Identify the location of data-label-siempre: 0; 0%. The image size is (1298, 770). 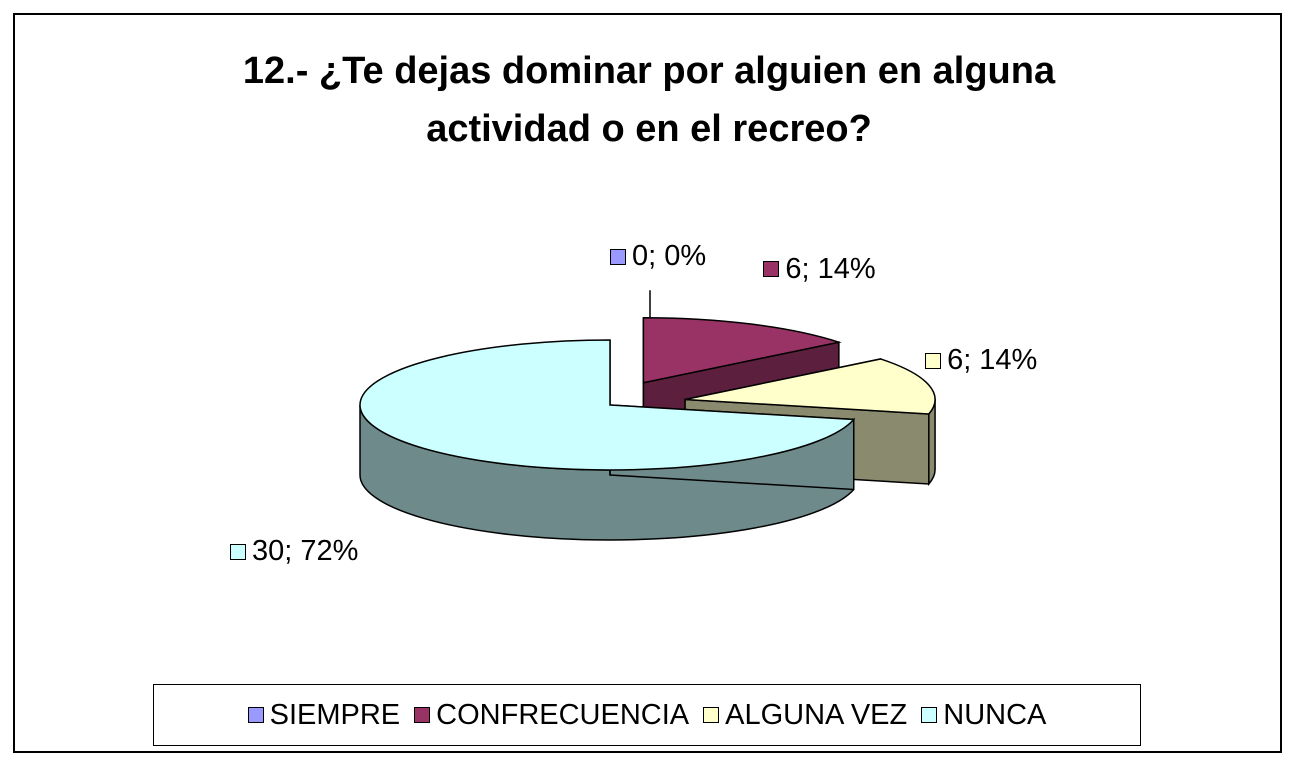
(658, 256).